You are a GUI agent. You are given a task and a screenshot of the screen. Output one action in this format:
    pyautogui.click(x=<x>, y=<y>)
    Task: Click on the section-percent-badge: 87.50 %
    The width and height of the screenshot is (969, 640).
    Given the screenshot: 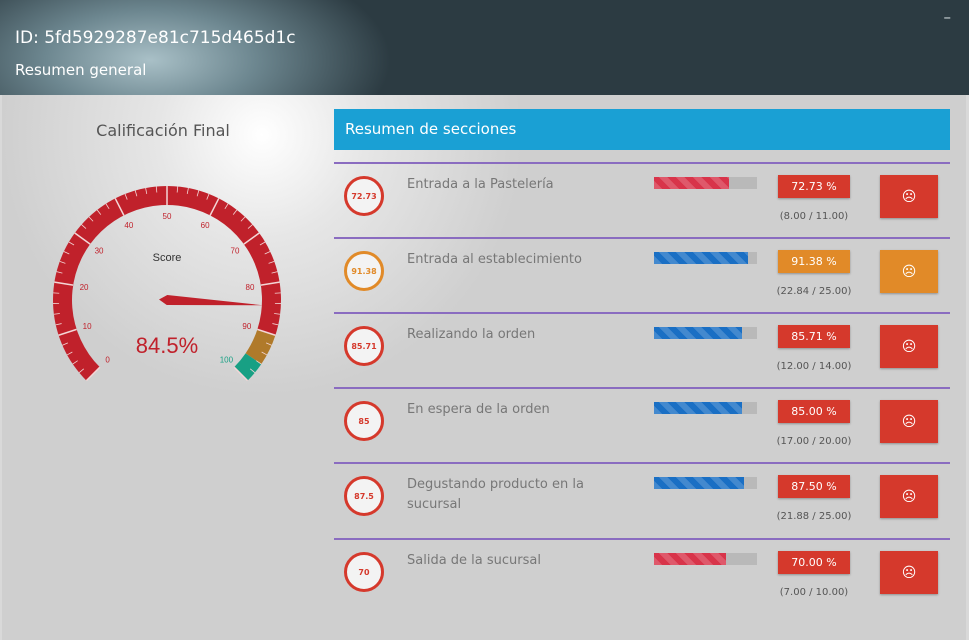 What is the action you would take?
    pyautogui.click(x=814, y=486)
    